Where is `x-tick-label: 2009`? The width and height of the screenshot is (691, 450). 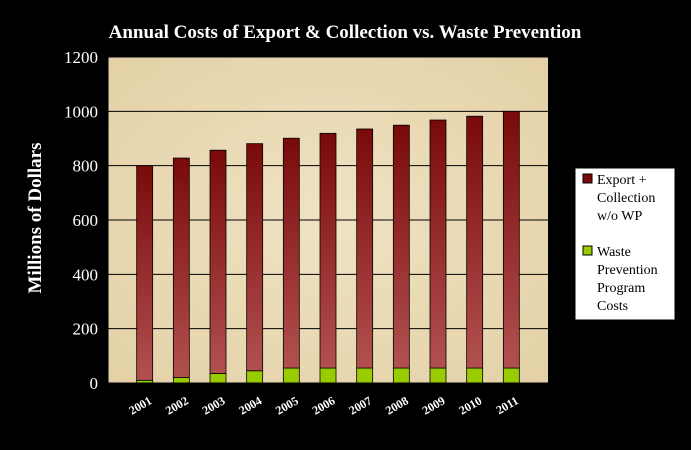
x-tick-label: 2009 is located at coordinates (434, 405).